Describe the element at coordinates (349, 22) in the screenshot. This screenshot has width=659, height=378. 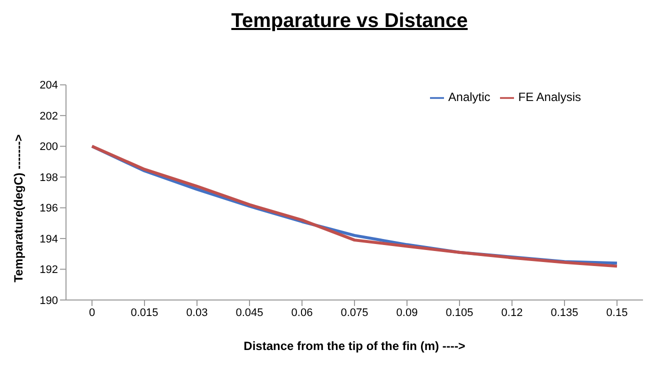
I see `chart-title: Temparature vs Distance` at that location.